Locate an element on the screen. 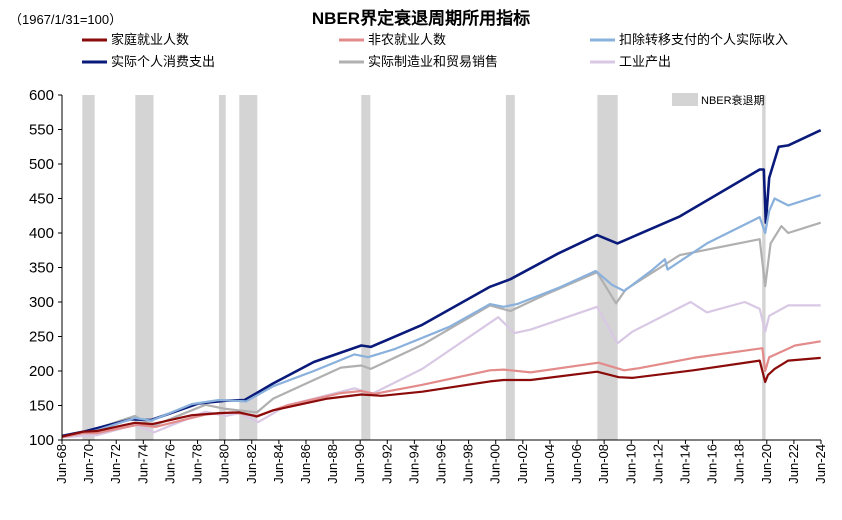  x-tick-label: Jun-00 is located at coordinates (495, 464).